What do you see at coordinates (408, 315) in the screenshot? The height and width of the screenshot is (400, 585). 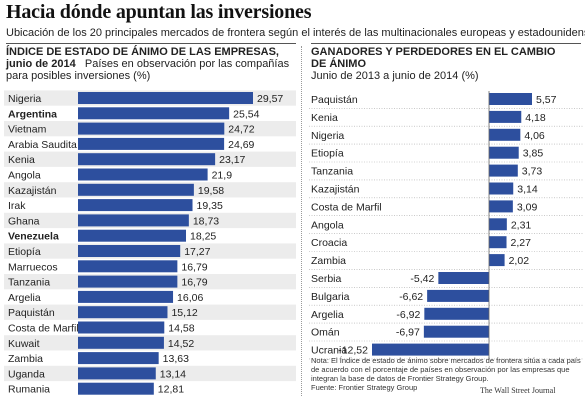 I see `value-label: -6,92` at bounding box center [408, 315].